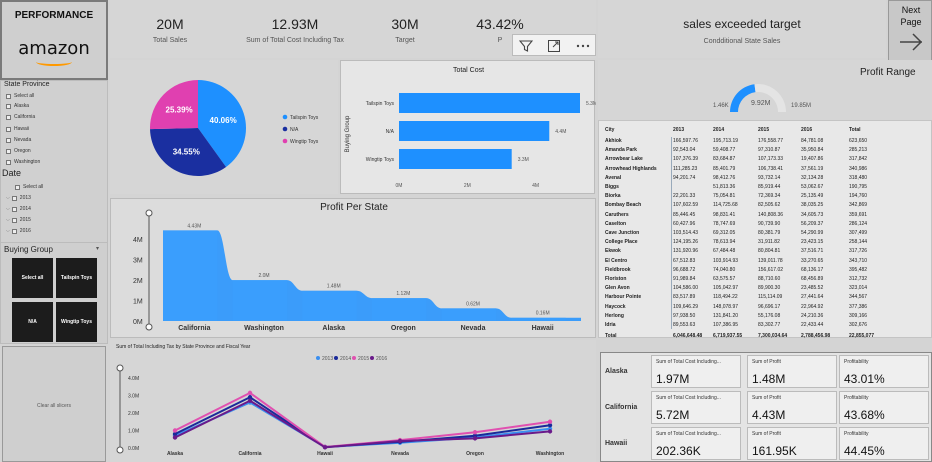 The height and width of the screenshot is (462, 932). What do you see at coordinates (612, 187) in the screenshot?
I see `table-cell: Biggs` at bounding box center [612, 187].